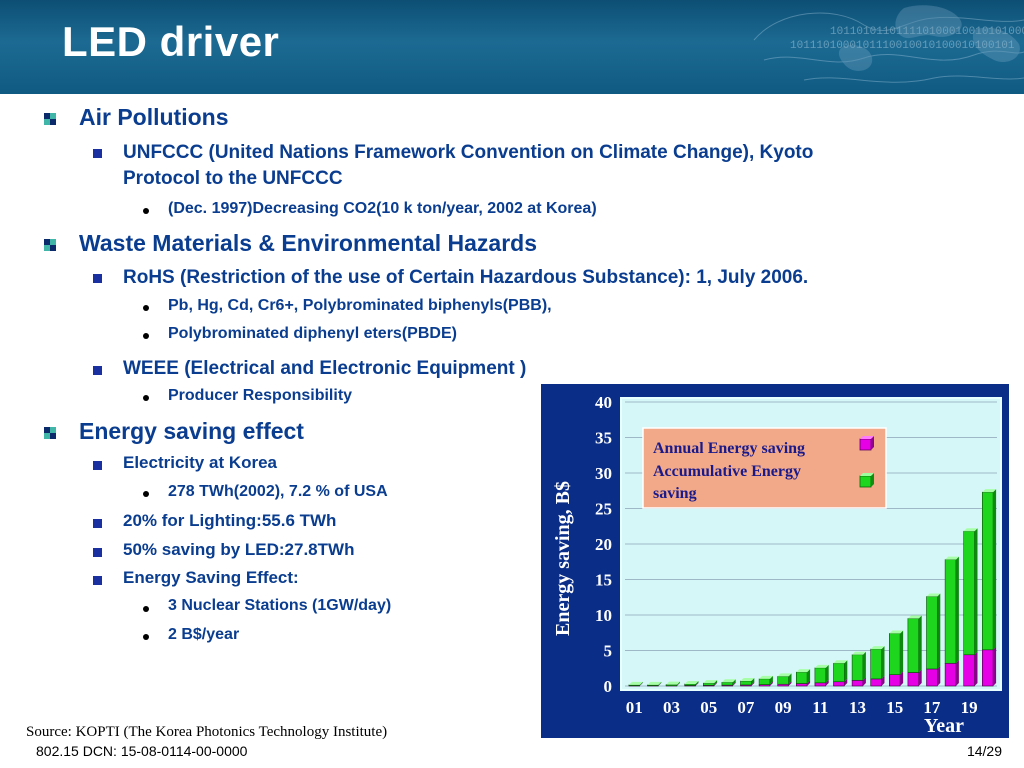 Image resolution: width=1024 pixels, height=768 pixels. What do you see at coordinates (142, 751) in the screenshot?
I see `footer-dcn: 802.15 DCN: 15-08-0114-00-0000` at bounding box center [142, 751].